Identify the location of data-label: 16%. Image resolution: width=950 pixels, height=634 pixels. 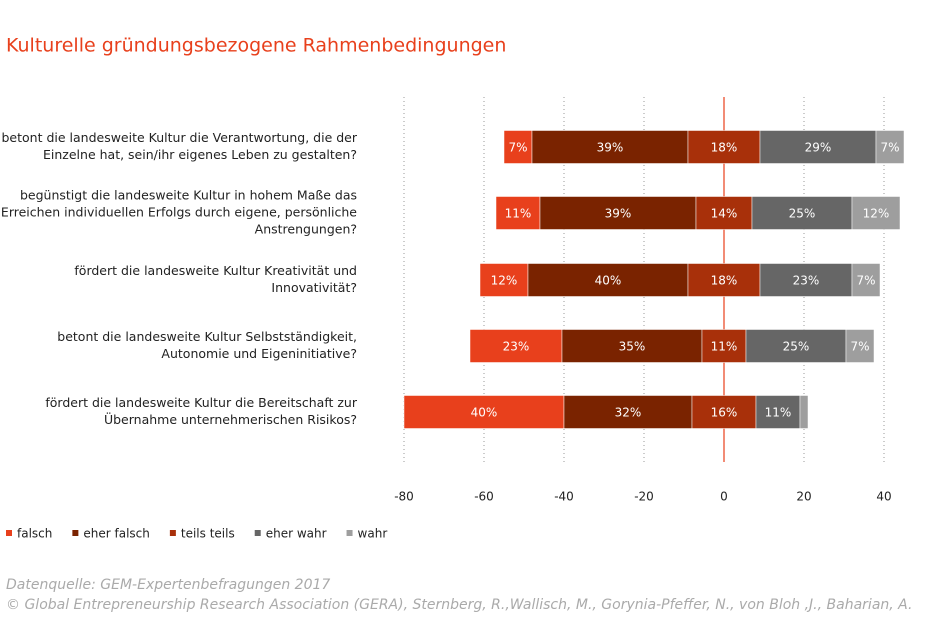
(724, 413).